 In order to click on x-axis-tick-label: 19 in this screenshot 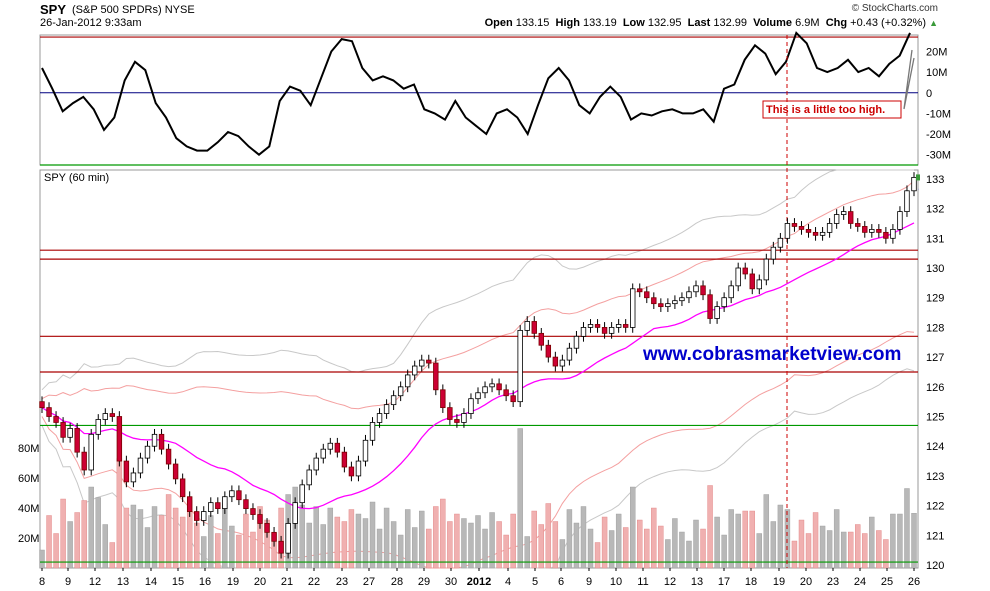, I will do `click(233, 582)`.